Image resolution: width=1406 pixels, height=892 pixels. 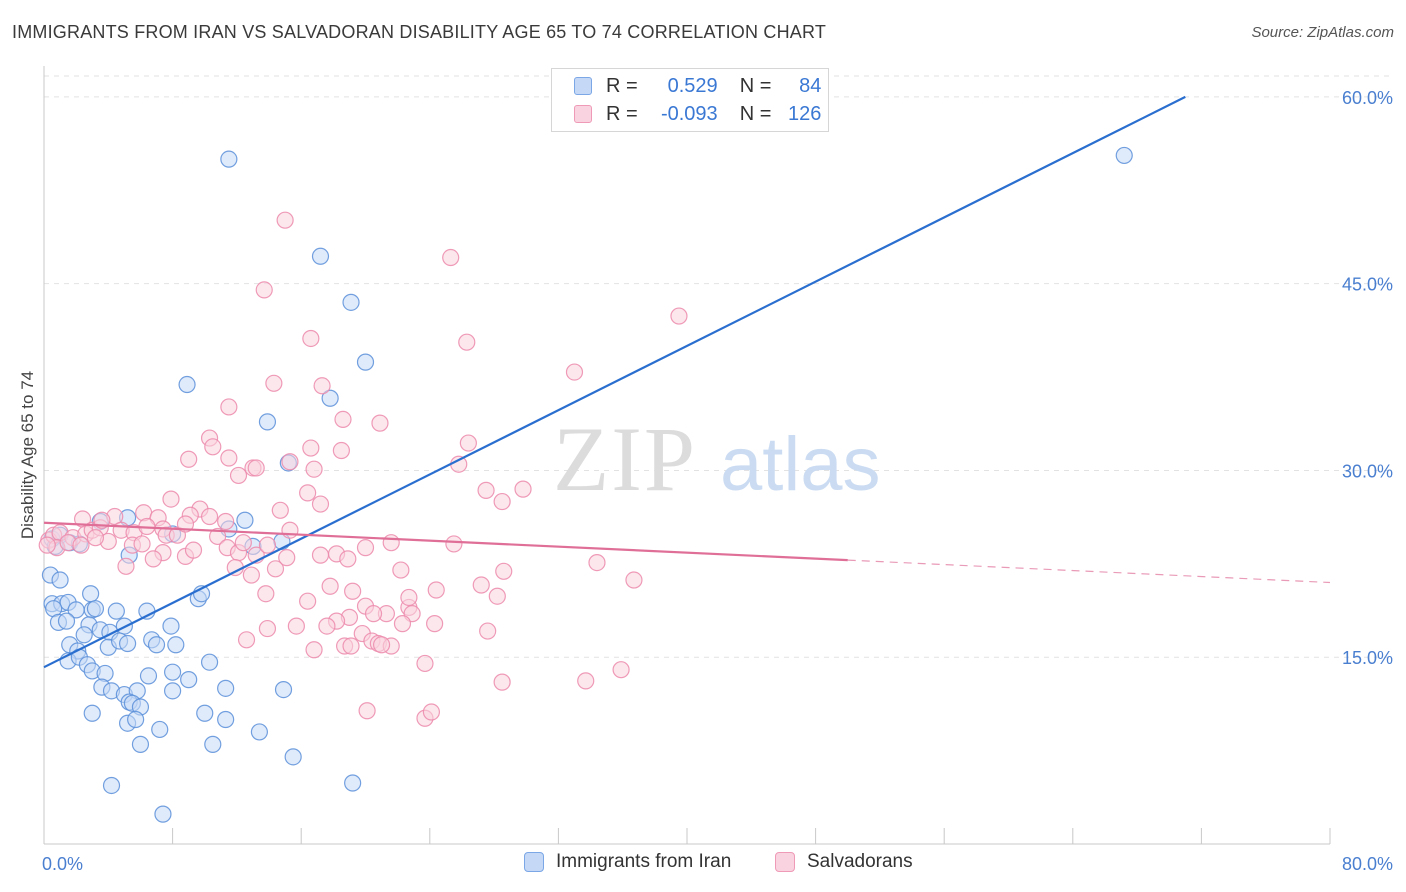 I want to click on bottom-legend-swatch-salvadoran, so click(x=785, y=862).